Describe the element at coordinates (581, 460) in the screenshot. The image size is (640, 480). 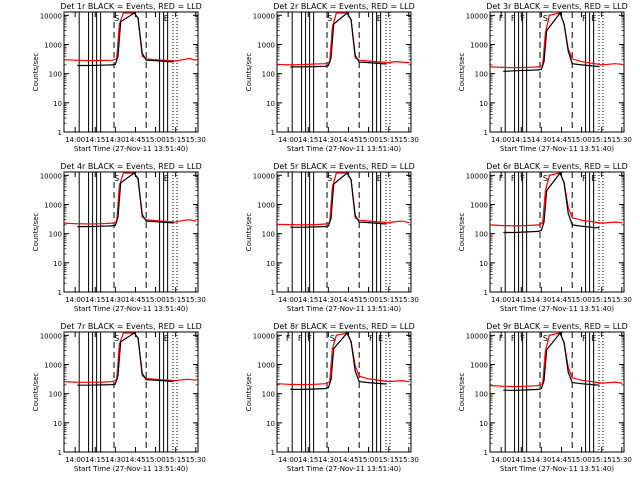
I see `x-tick-label: 15:00` at that location.